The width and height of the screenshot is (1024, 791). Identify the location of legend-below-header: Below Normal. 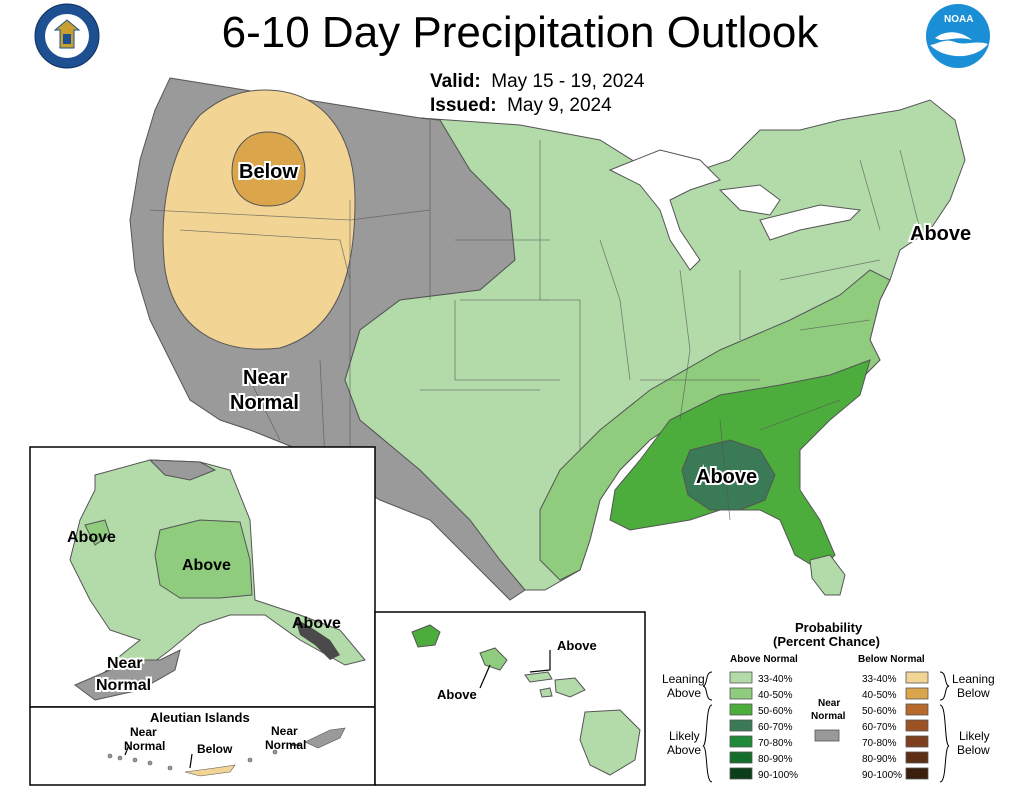
(891, 659).